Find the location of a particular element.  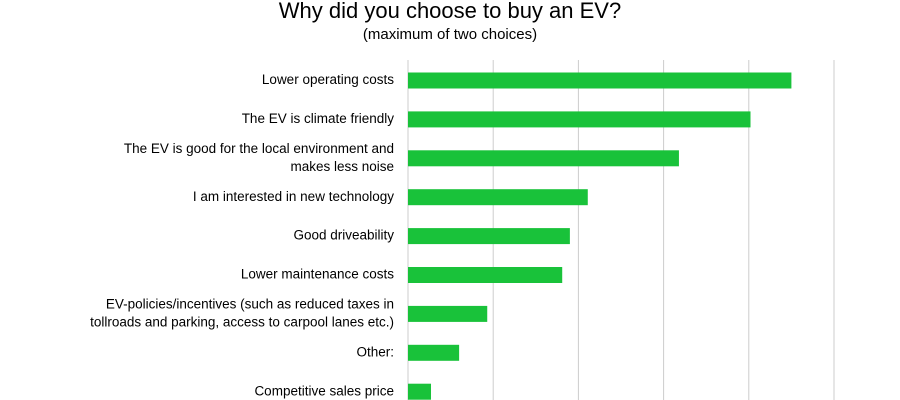

category-label-line: I am interested in new technology is located at coordinates (293, 196).